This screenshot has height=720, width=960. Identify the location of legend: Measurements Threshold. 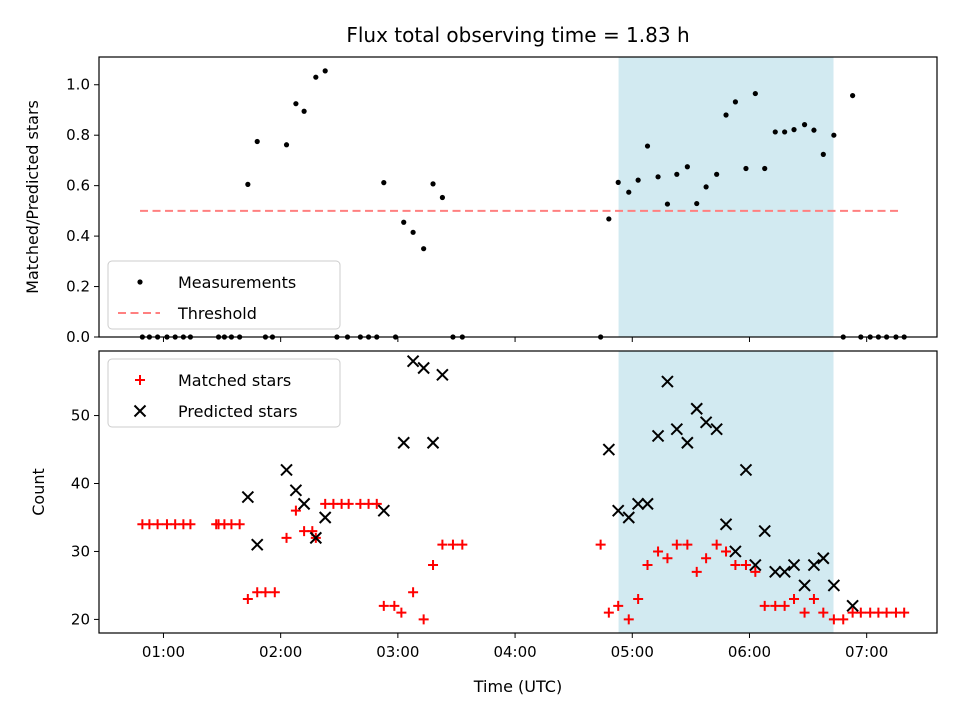
(224, 295).